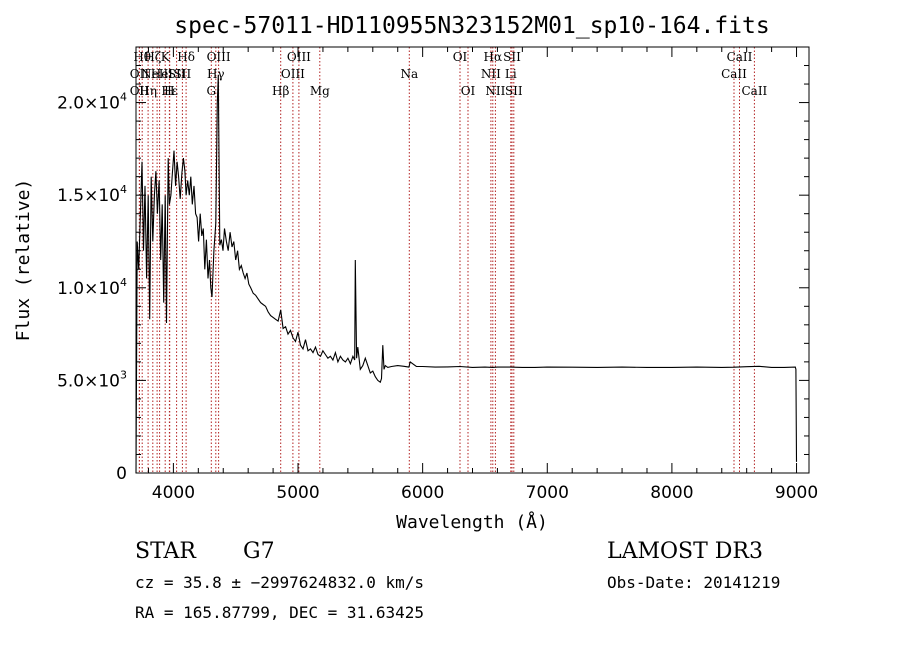 Image resolution: width=900 pixels, height=649 pixels. Describe the element at coordinates (92, 102) in the screenshot. I see `y-tick-label: 2.0×10⁴` at that location.